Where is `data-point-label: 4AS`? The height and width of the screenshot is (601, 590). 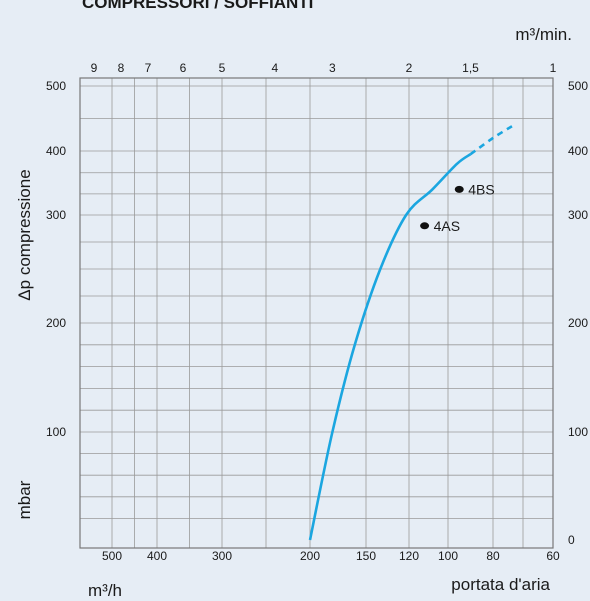 data-point-label: 4AS is located at coordinates (447, 226).